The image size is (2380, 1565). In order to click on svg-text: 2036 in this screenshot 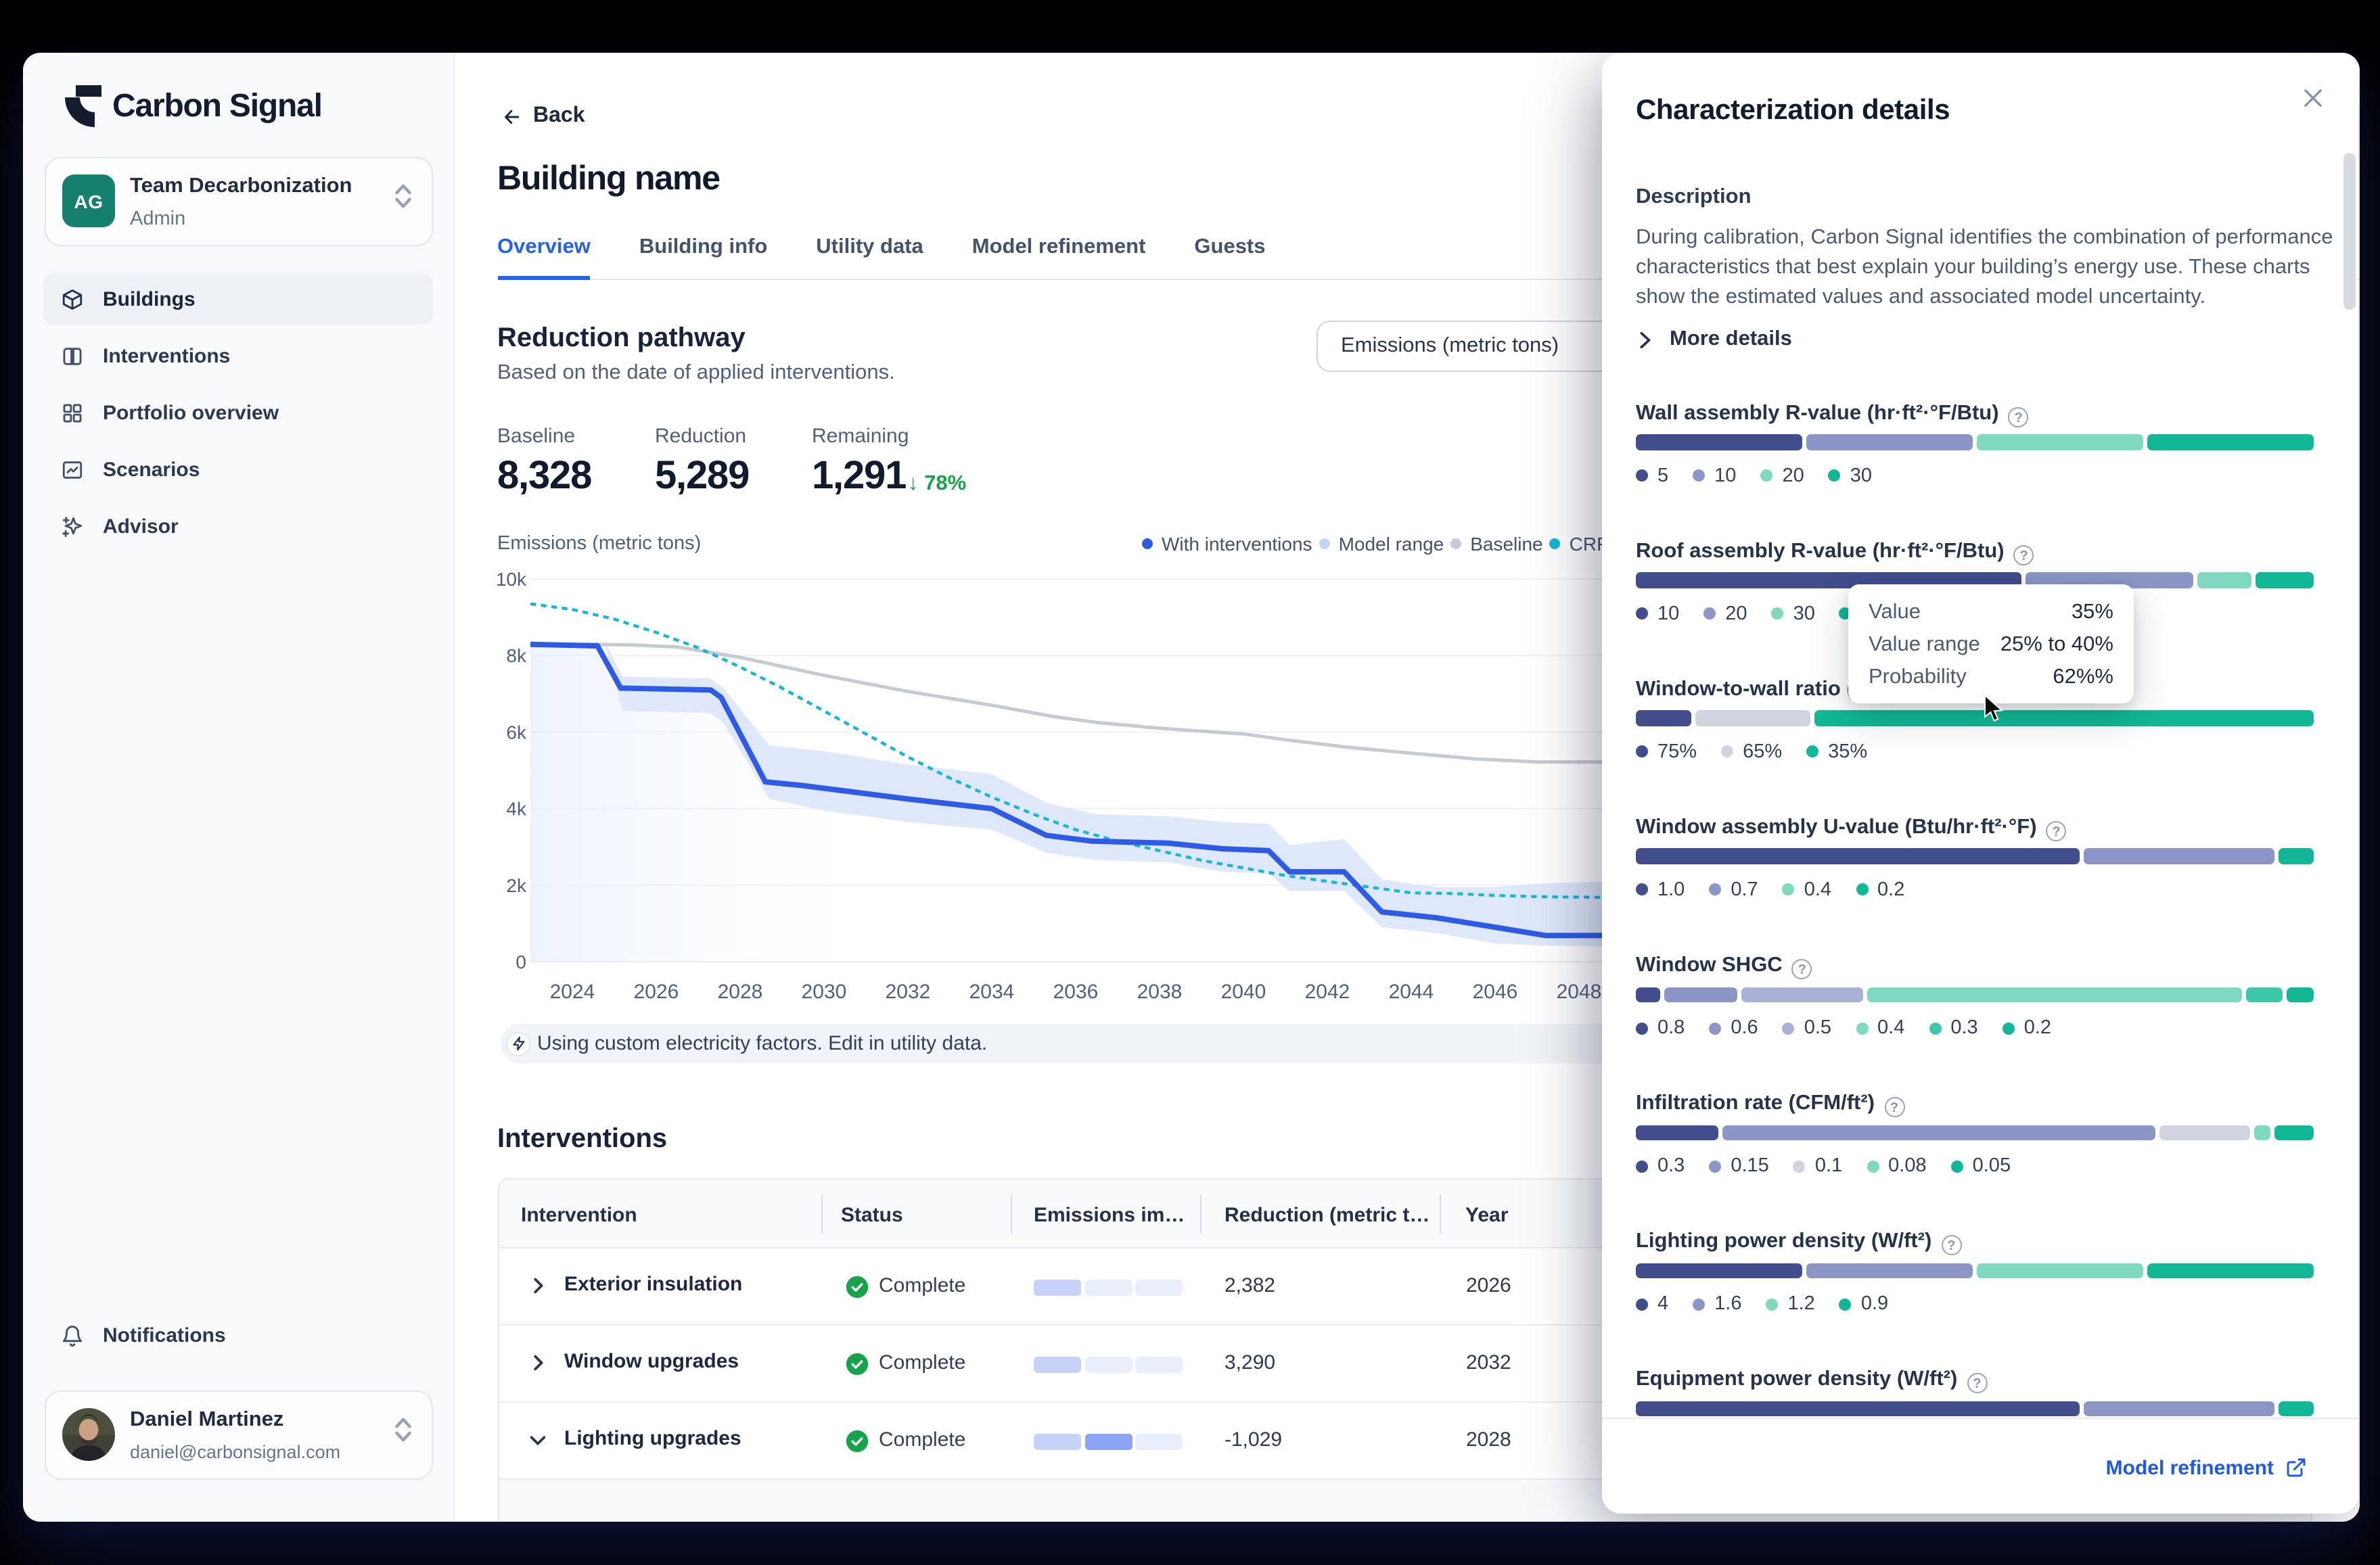, I will do `click(1076, 992)`.